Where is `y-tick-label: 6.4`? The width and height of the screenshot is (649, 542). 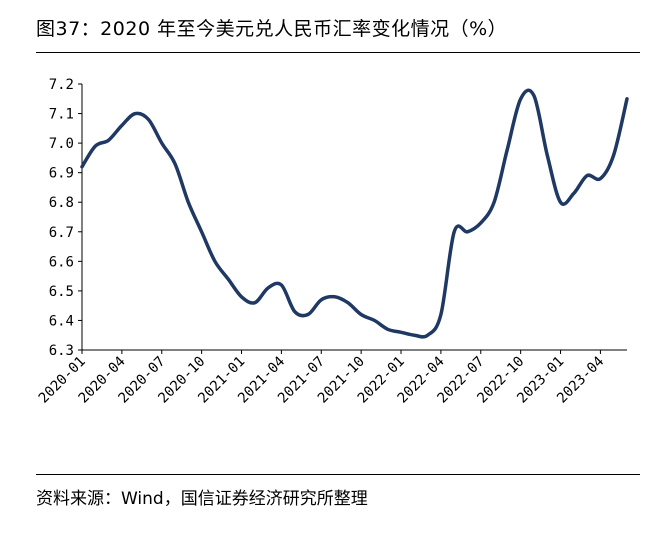
y-tick-label: 6.4 is located at coordinates (61, 321).